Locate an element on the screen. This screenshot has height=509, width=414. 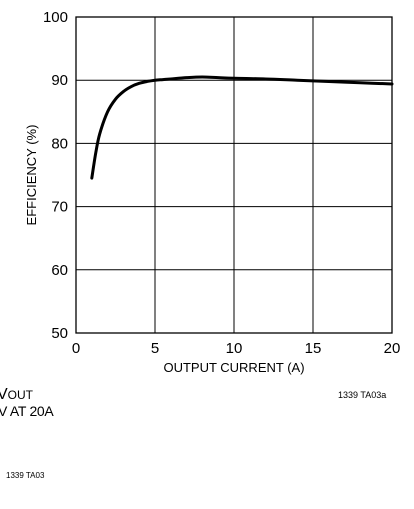
figure-code-2: 1339 TA03 is located at coordinates (25, 475).